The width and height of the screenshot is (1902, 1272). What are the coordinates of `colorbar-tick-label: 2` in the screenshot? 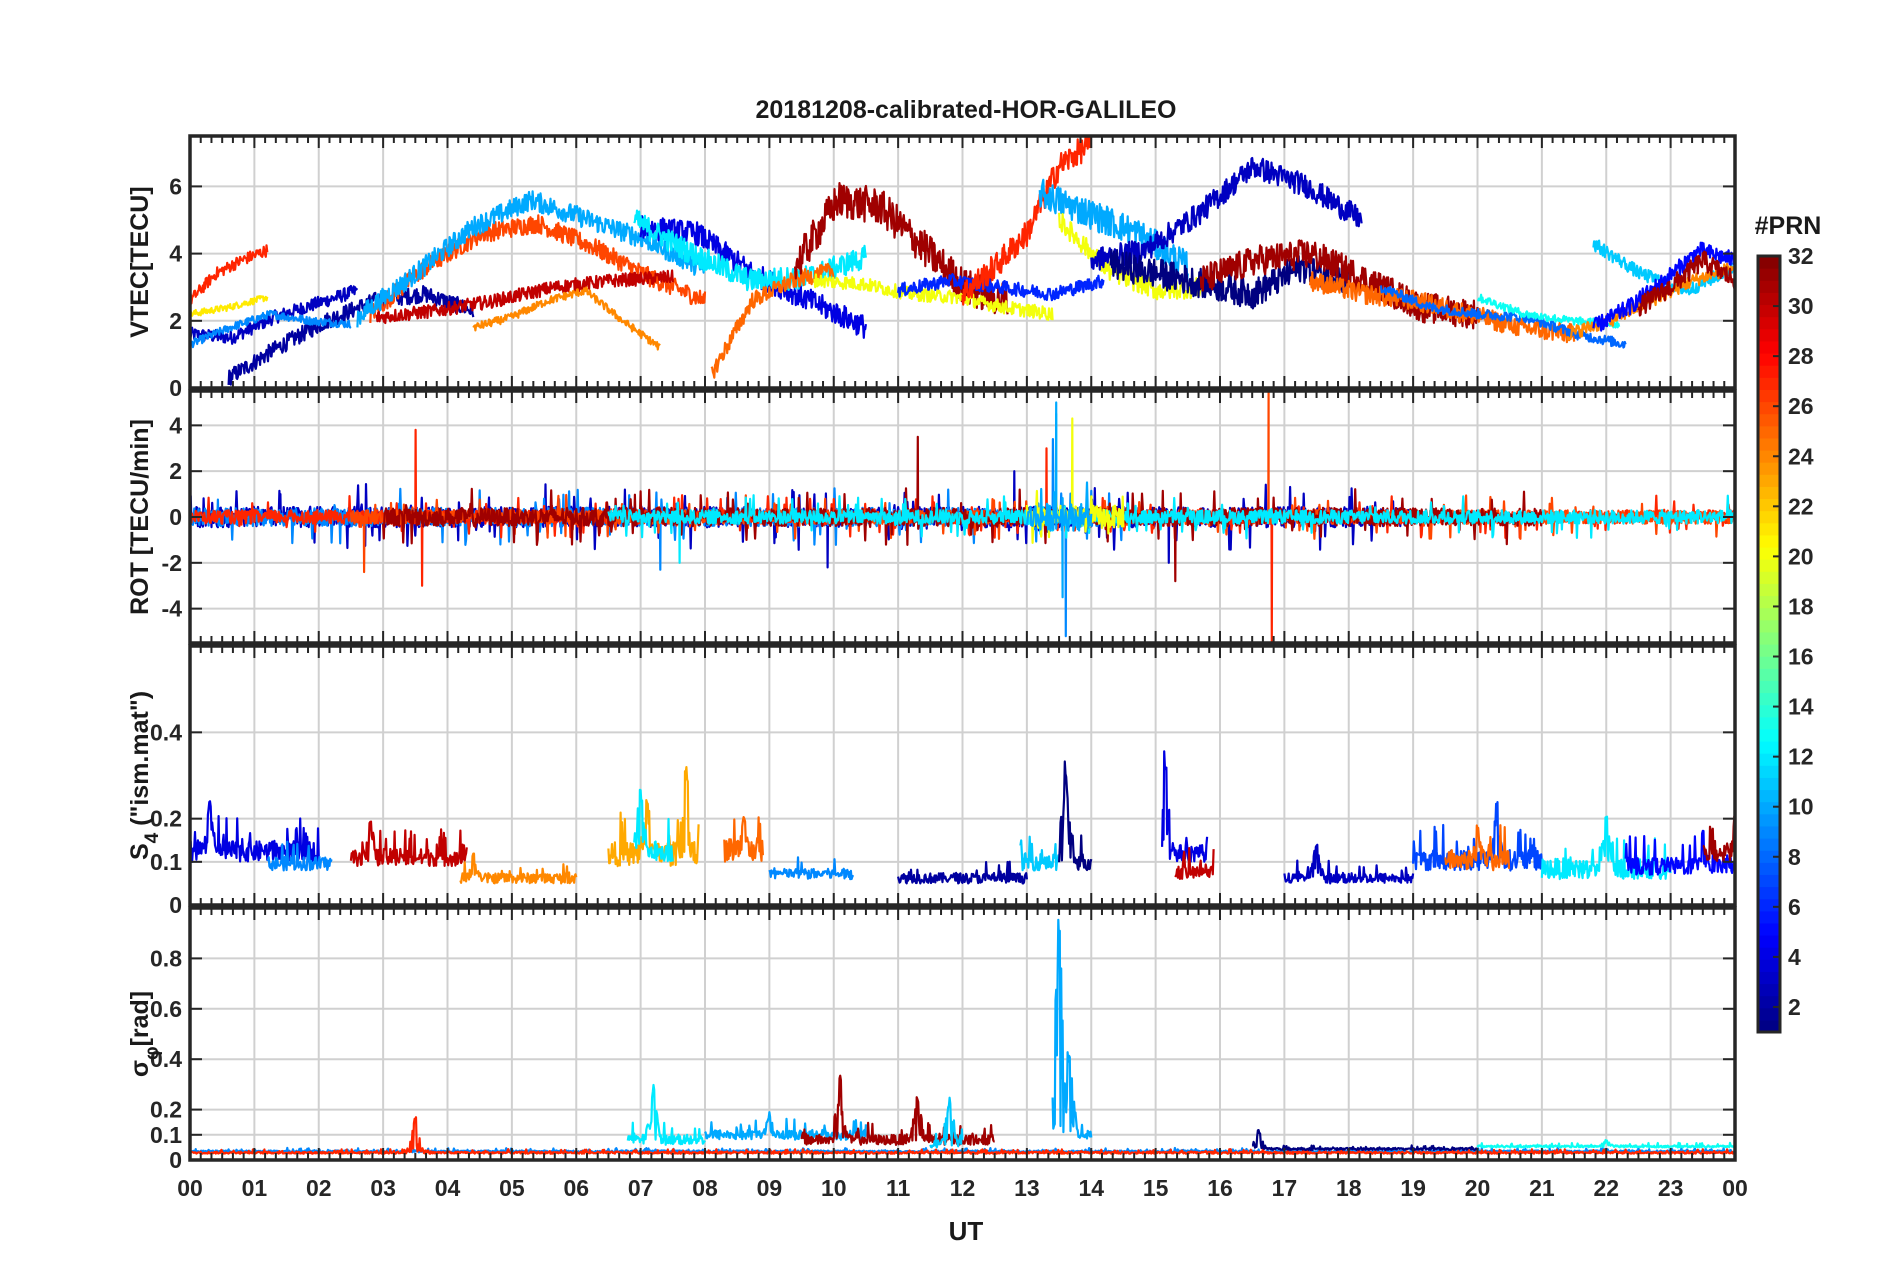 It's located at (1794, 1007).